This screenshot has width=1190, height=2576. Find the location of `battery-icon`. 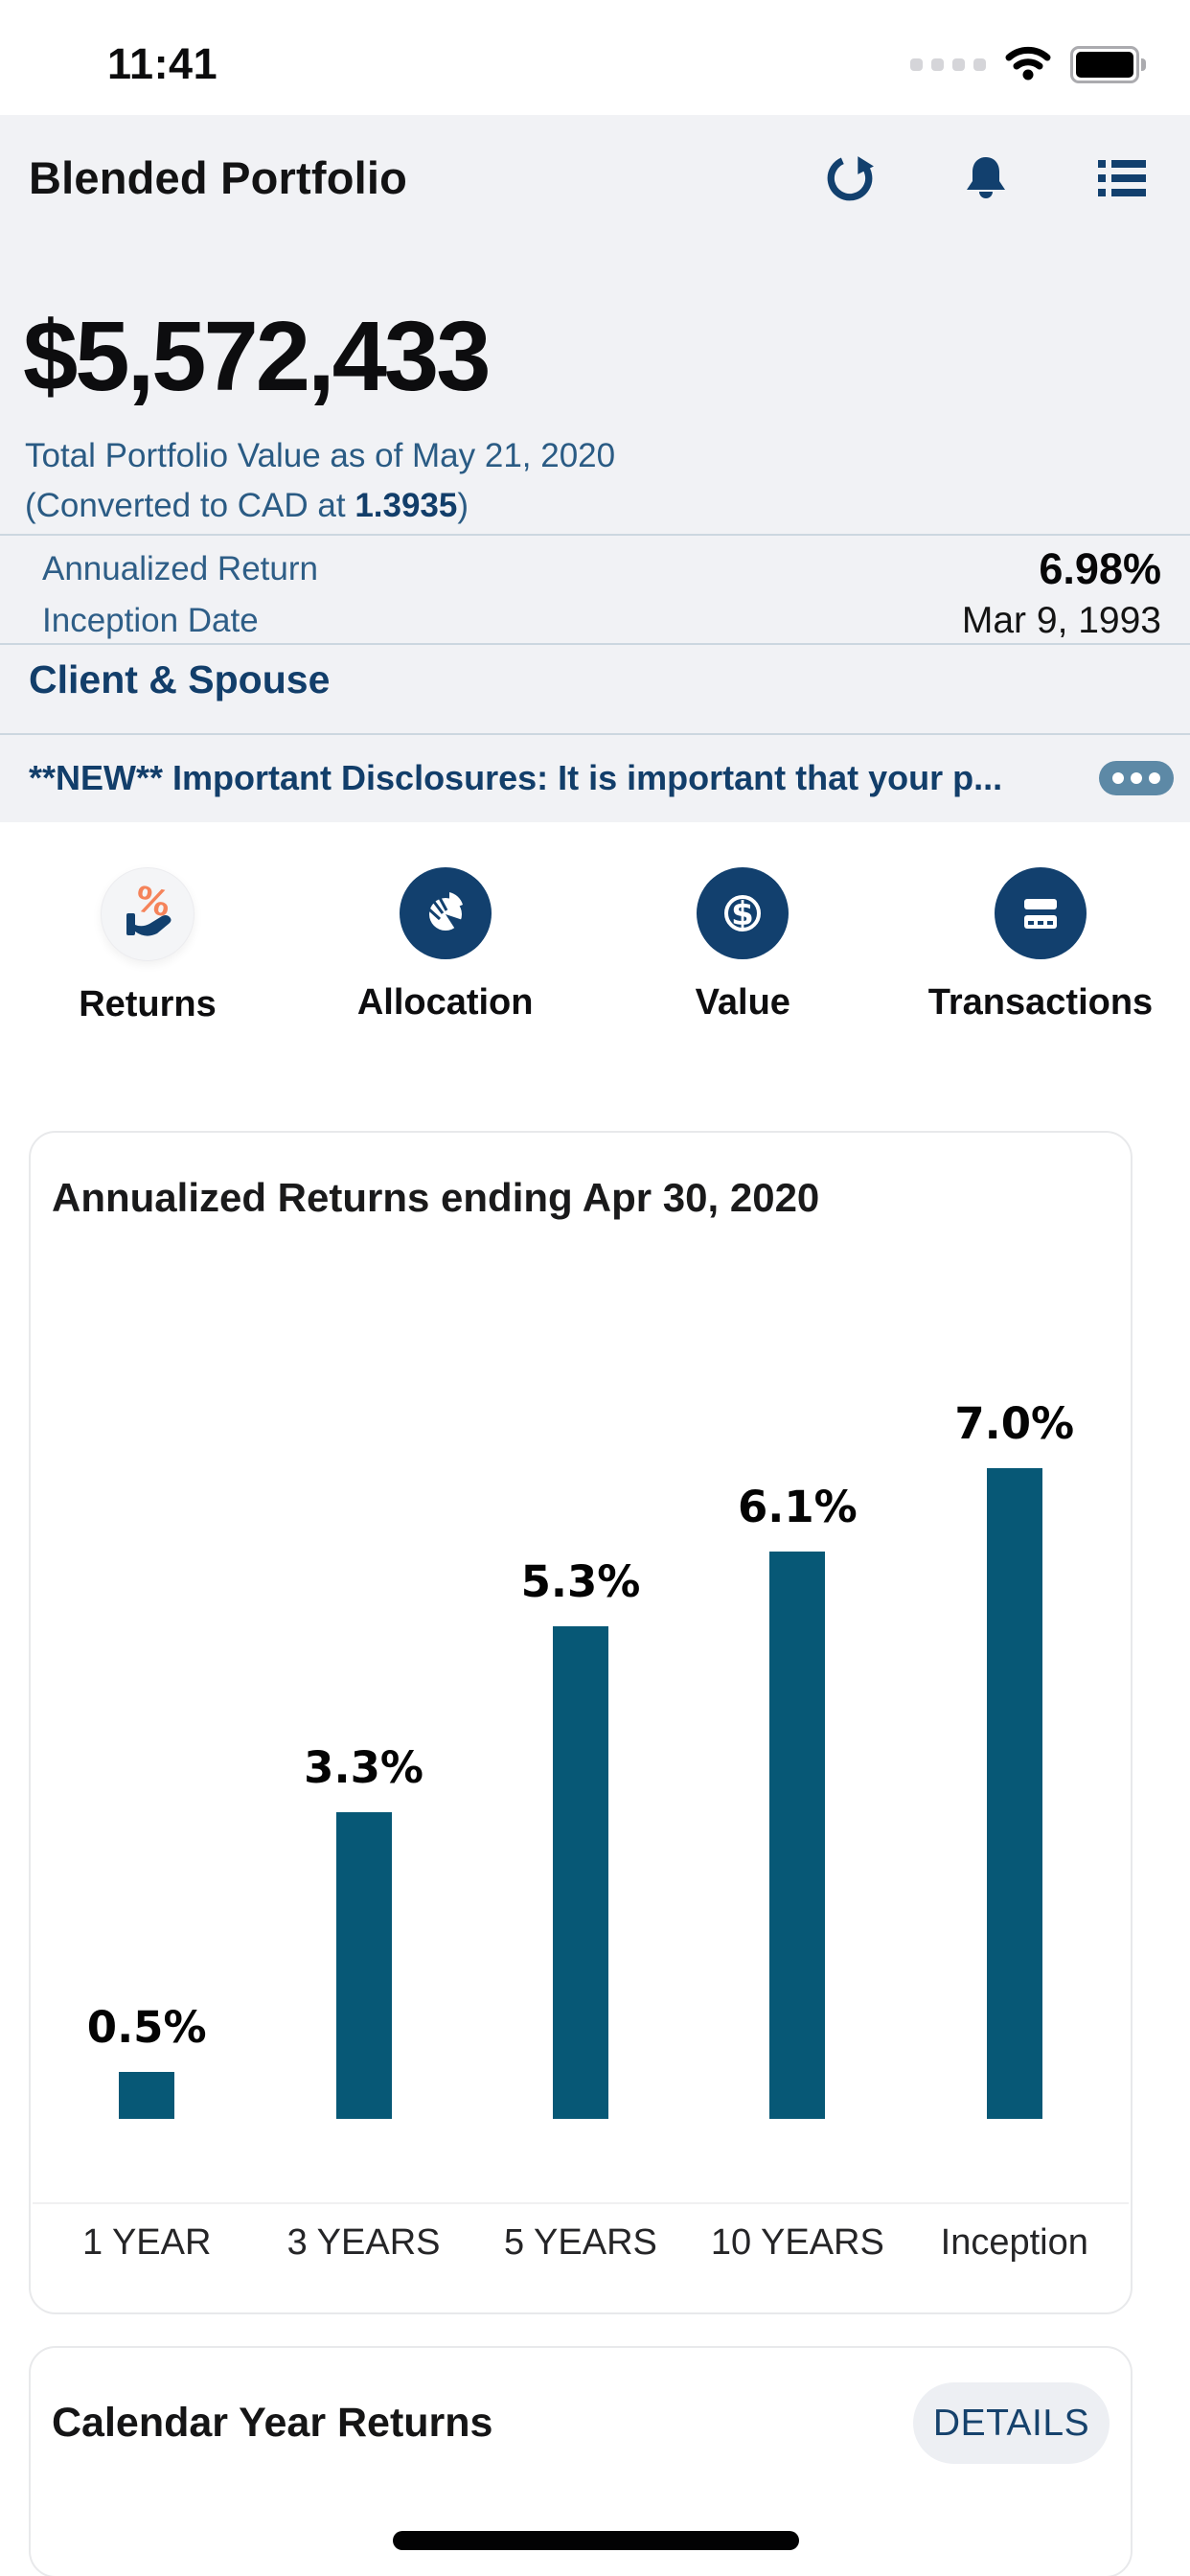

battery-icon is located at coordinates (1108, 64).